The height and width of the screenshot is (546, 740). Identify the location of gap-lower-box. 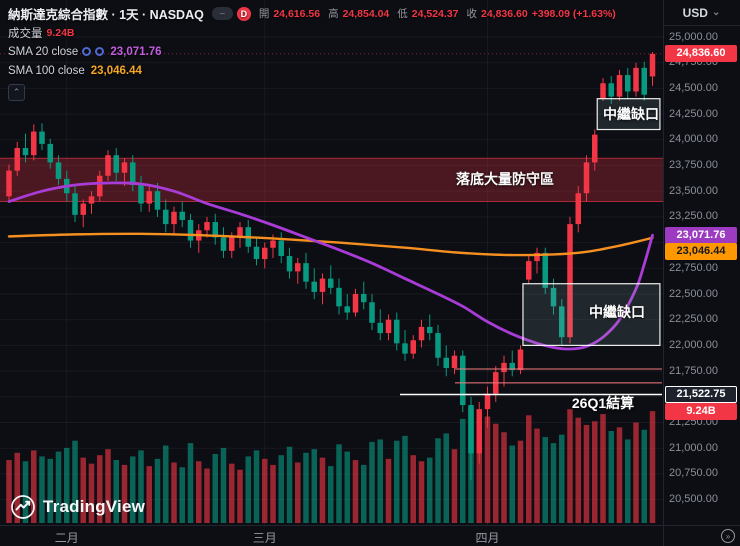
(591, 315).